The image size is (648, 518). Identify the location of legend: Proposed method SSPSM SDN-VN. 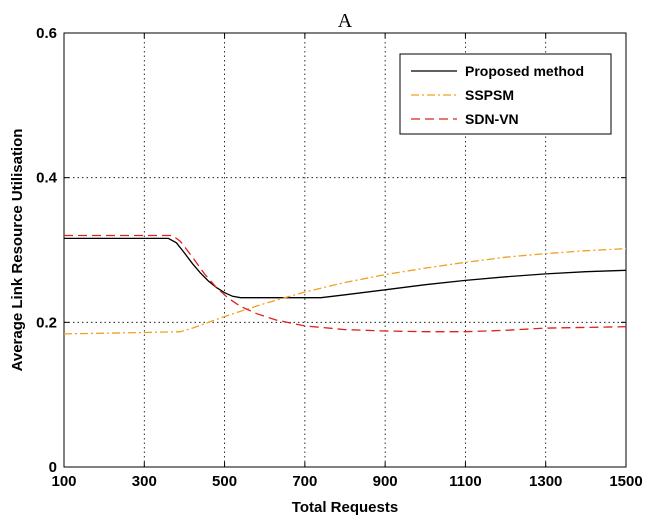
(505, 94).